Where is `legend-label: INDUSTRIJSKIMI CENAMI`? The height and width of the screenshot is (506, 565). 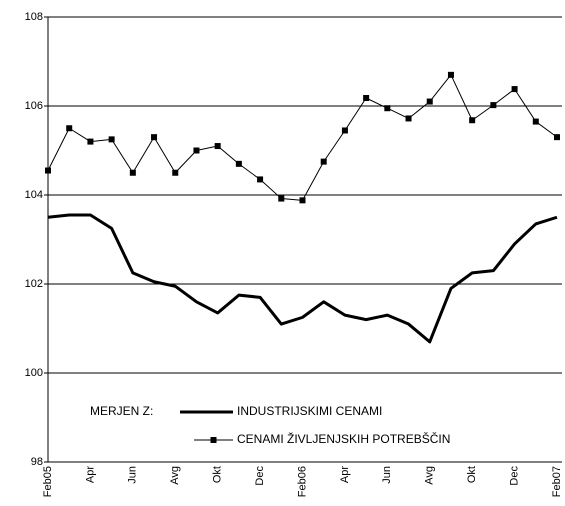 legend-label: INDUSTRIJSKIMI CENAMI is located at coordinates (309, 411).